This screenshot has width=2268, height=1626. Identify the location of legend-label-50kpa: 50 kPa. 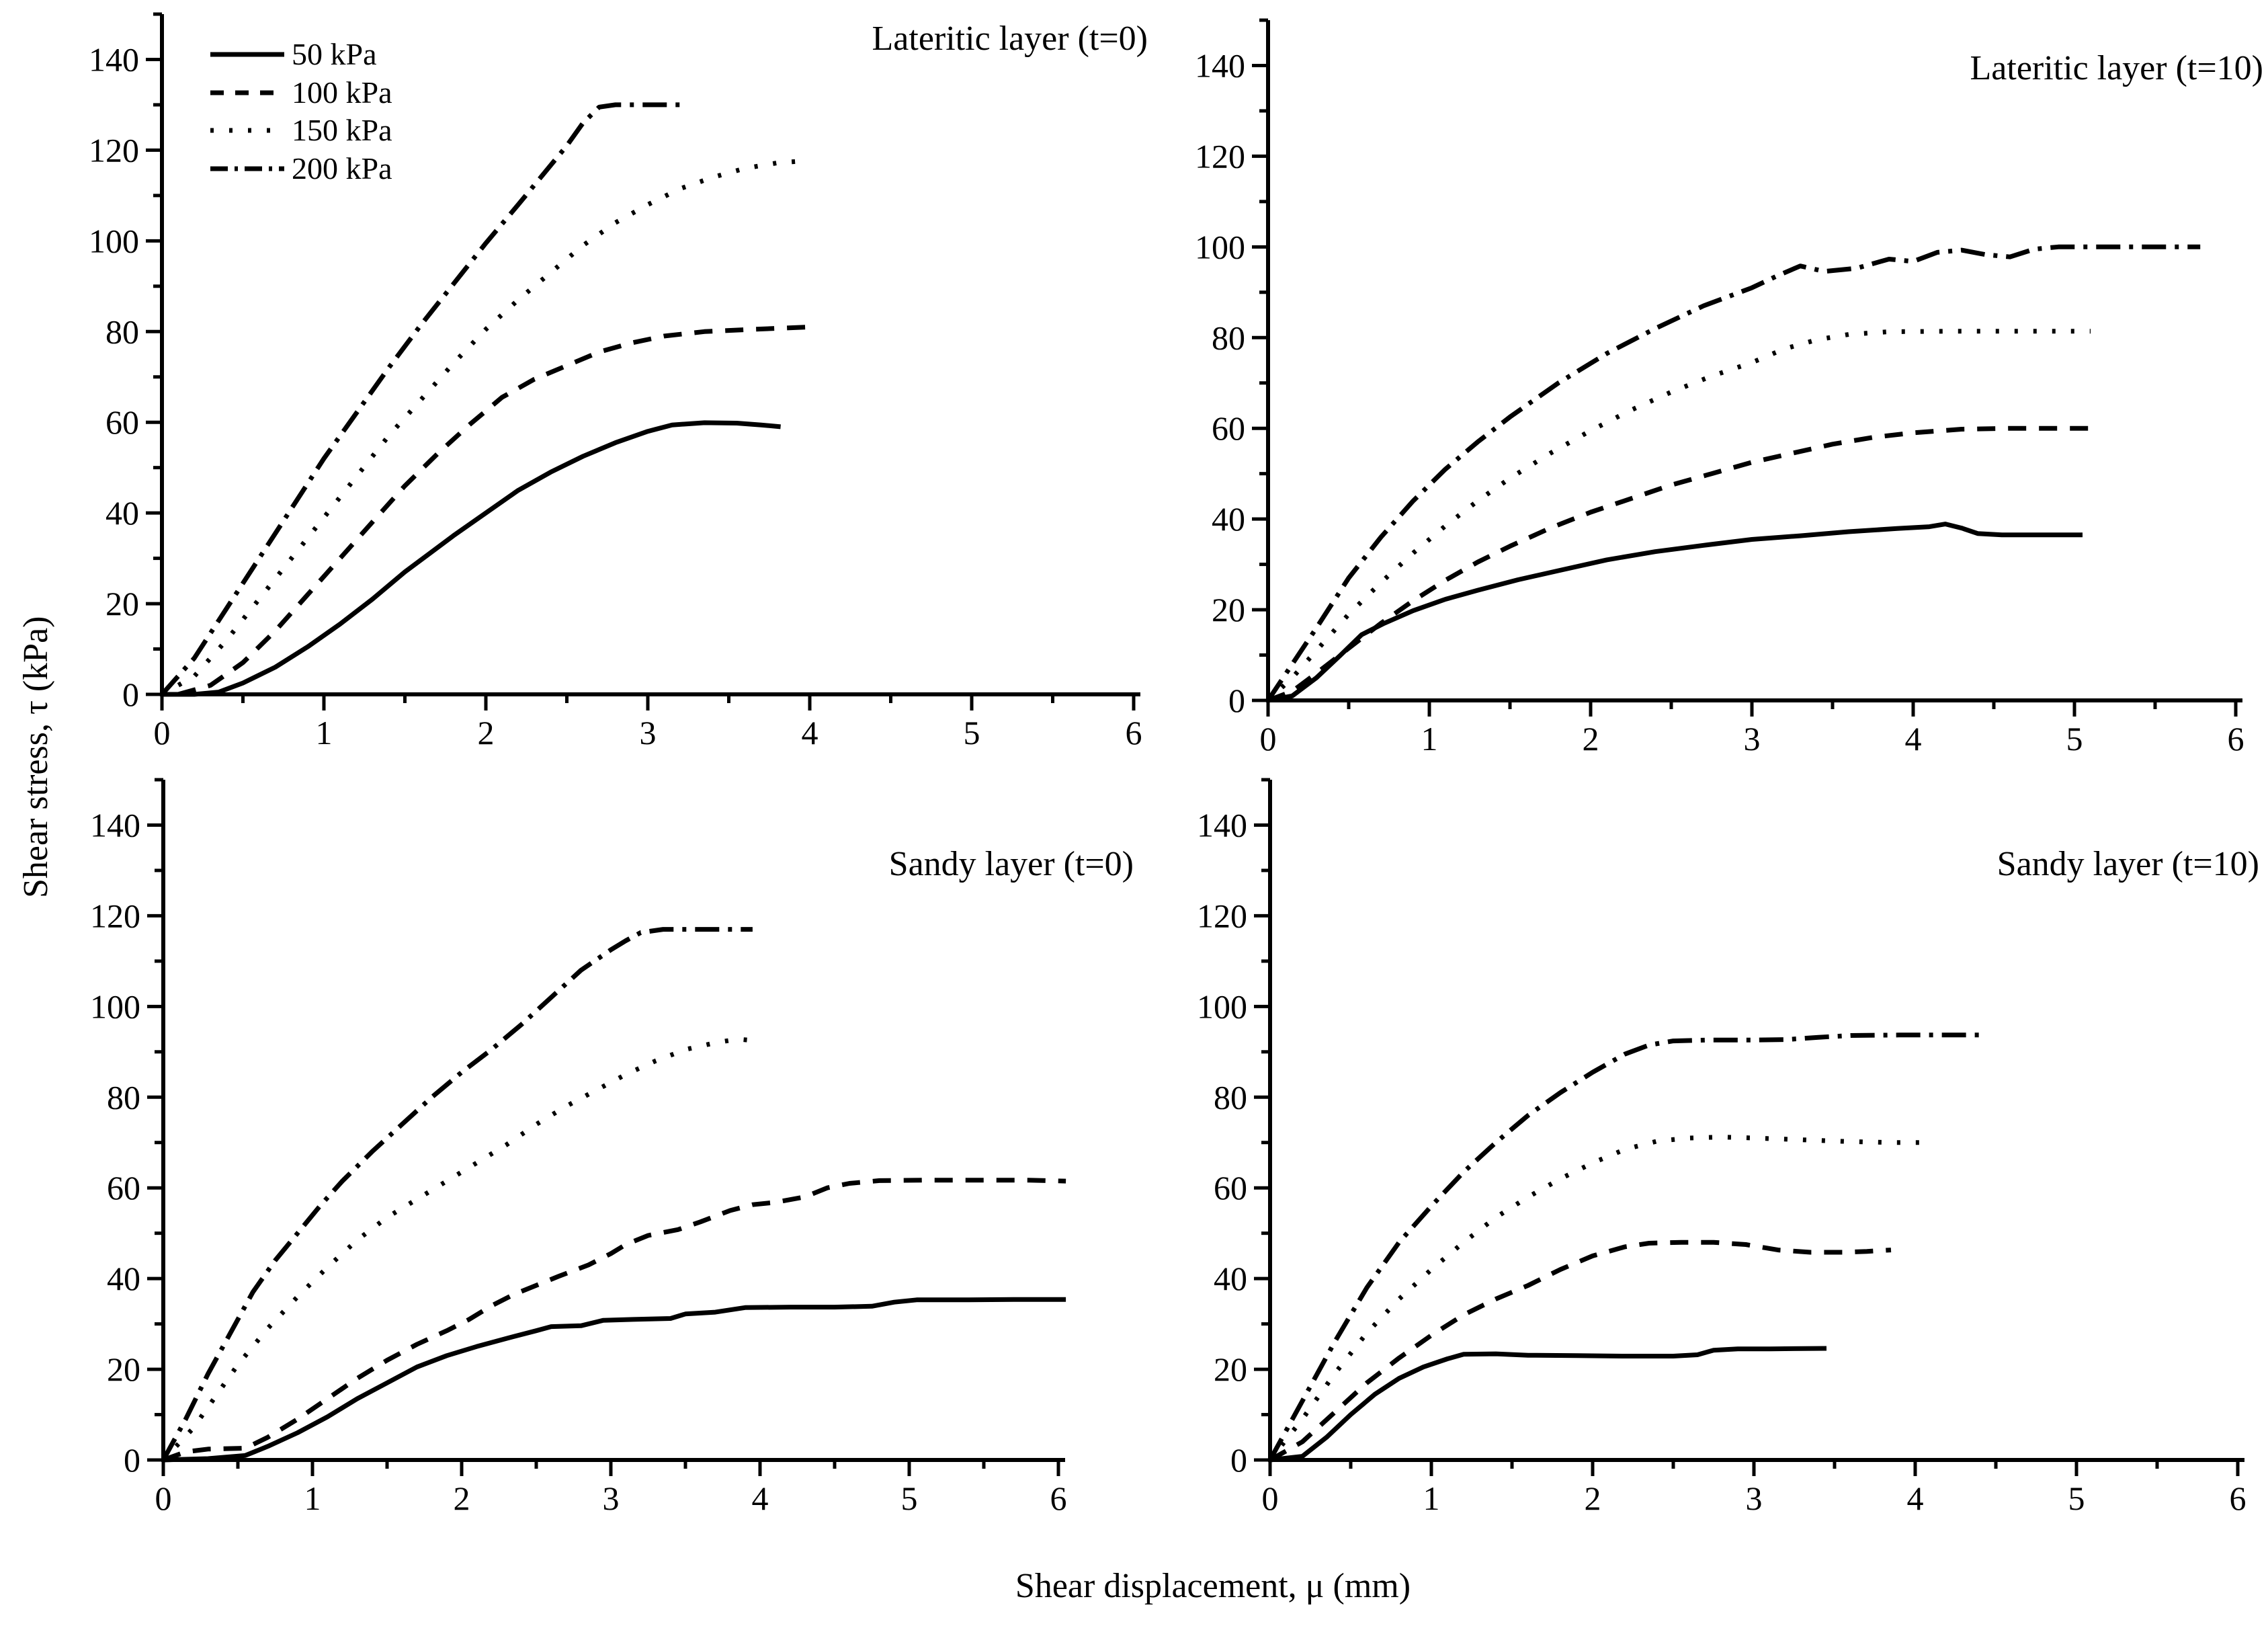
(335, 54).